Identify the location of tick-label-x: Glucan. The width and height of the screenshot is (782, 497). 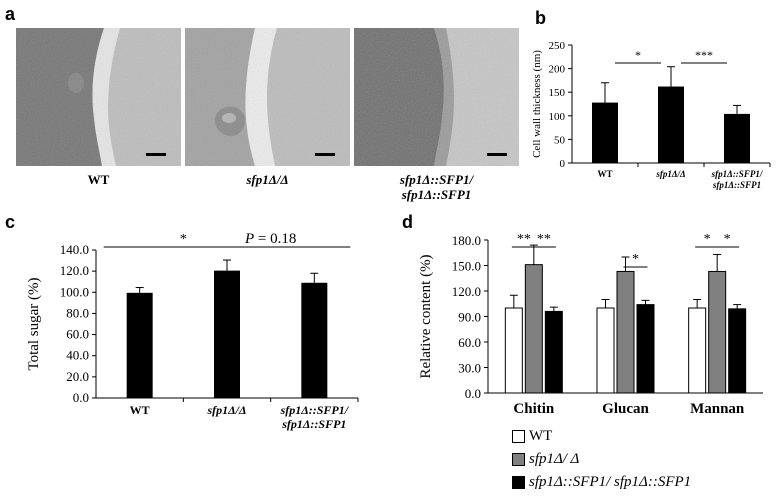
(625, 409).